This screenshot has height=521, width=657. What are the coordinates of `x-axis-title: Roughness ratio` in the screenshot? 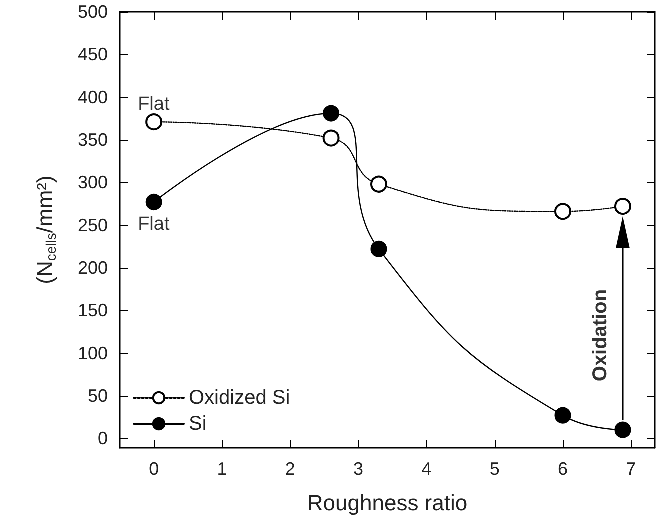 It's located at (387, 503).